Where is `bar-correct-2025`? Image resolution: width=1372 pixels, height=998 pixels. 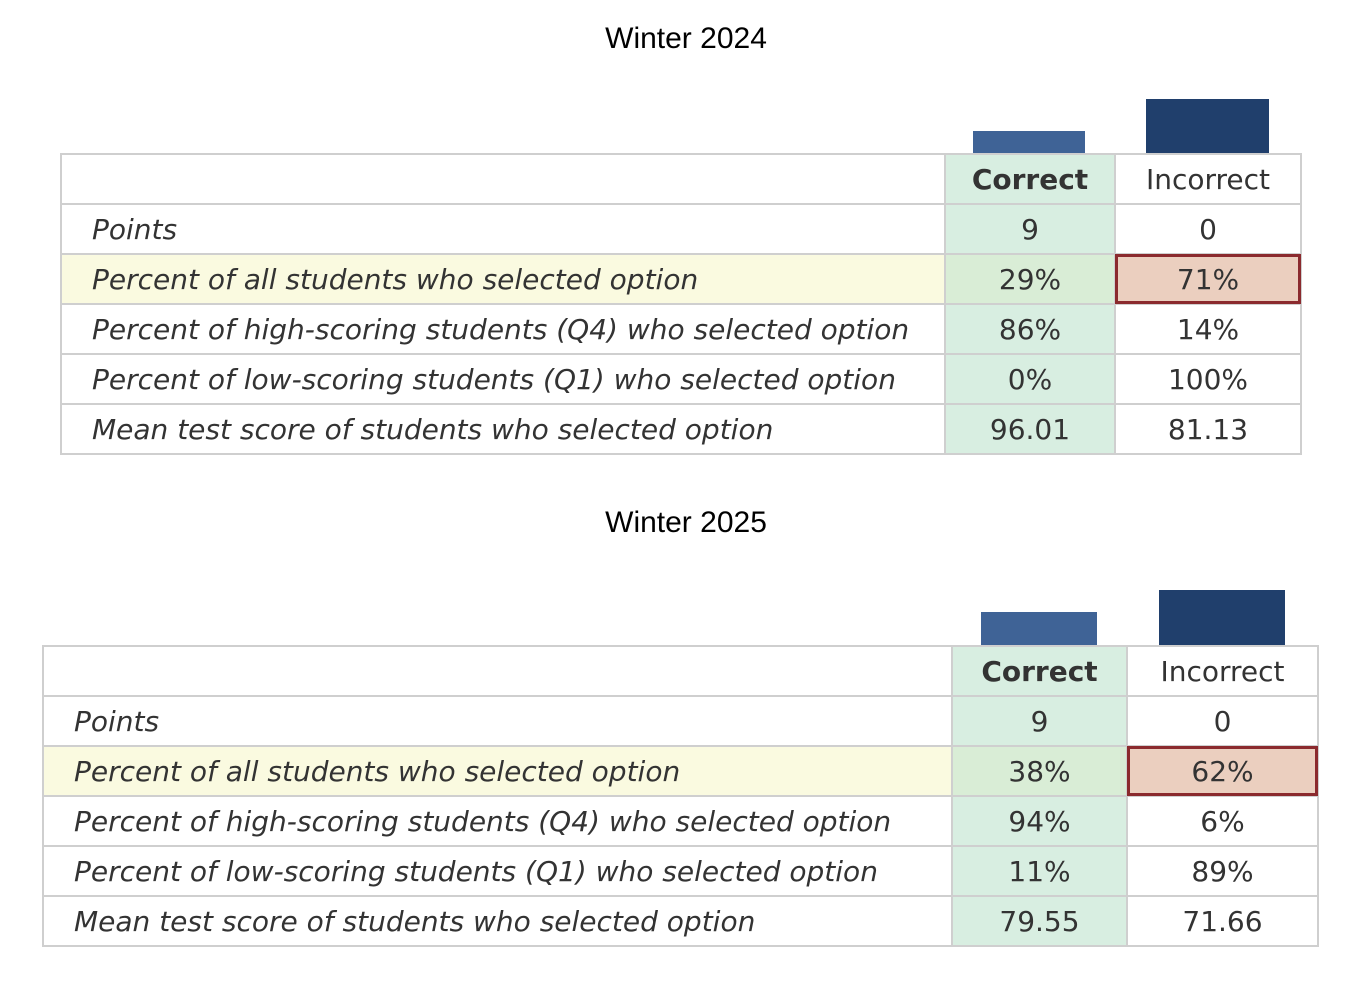
bar-correct-2025 is located at coordinates (1039, 629).